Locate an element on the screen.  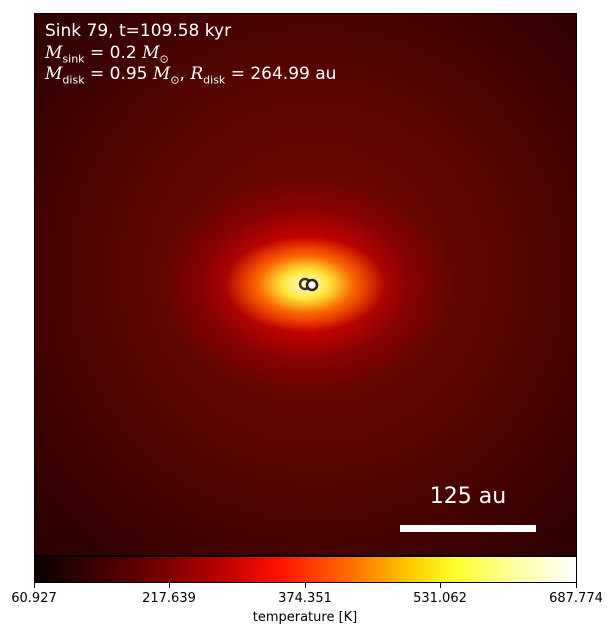
sink-markers is located at coordinates (308, 284).